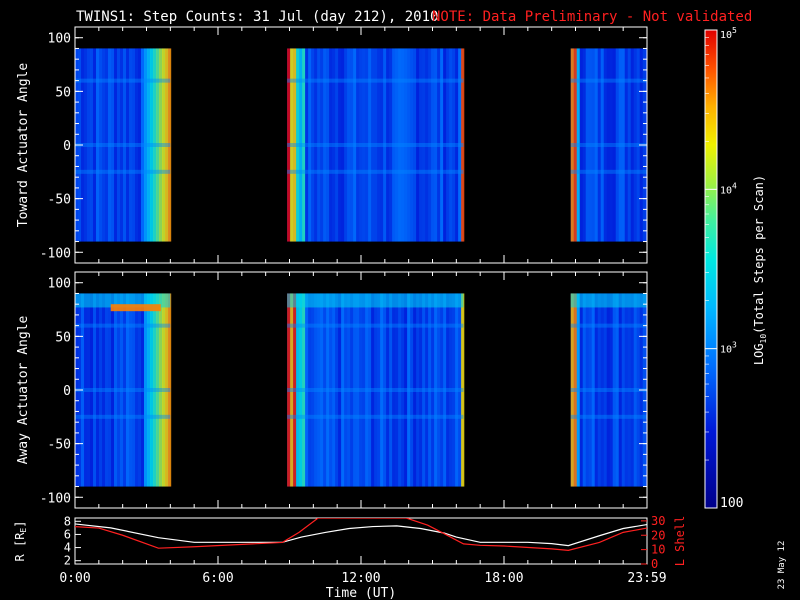 The height and width of the screenshot is (600, 800). I want to click on heat-feature, so click(135, 308).